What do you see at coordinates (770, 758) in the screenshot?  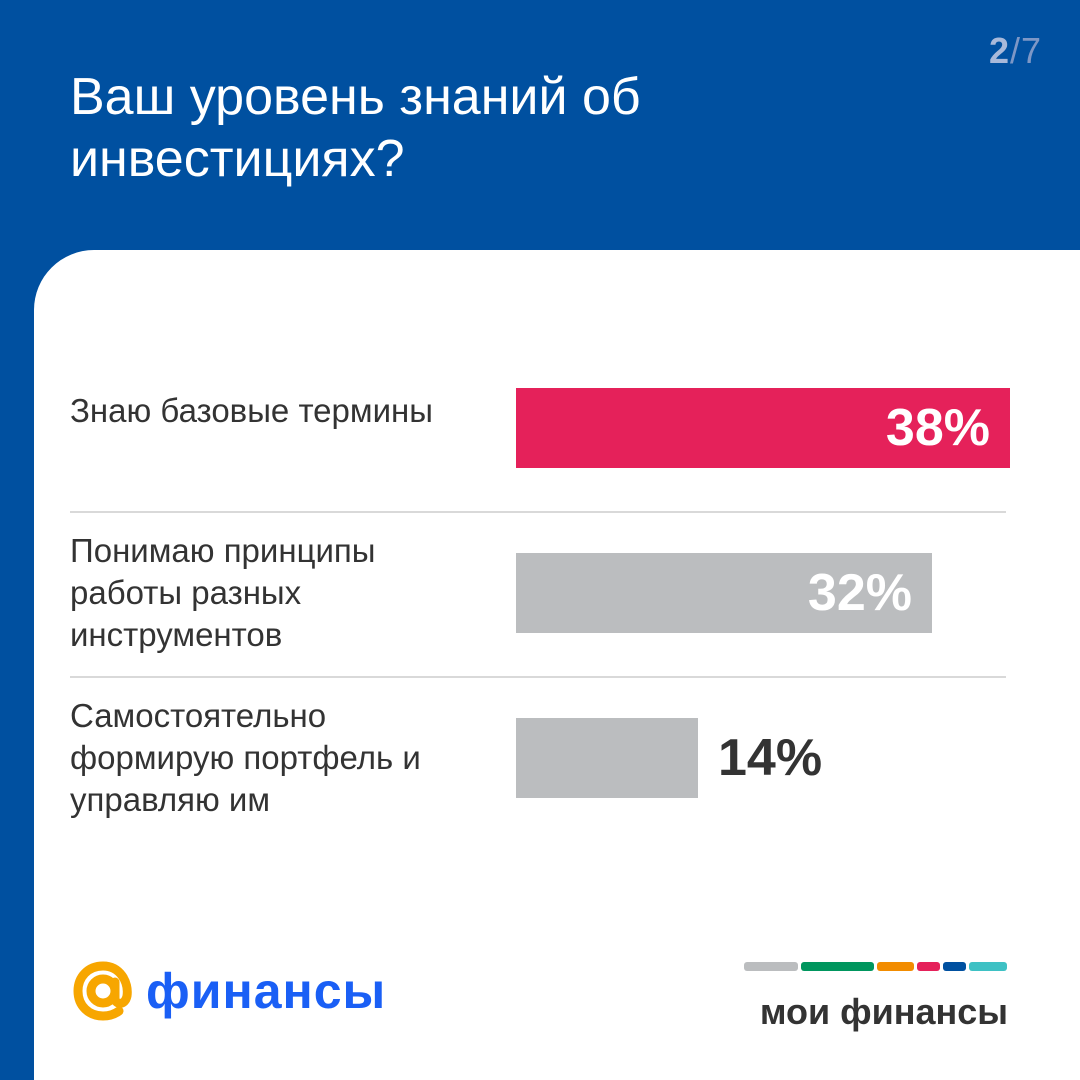 I see `value-label: 14%` at bounding box center [770, 758].